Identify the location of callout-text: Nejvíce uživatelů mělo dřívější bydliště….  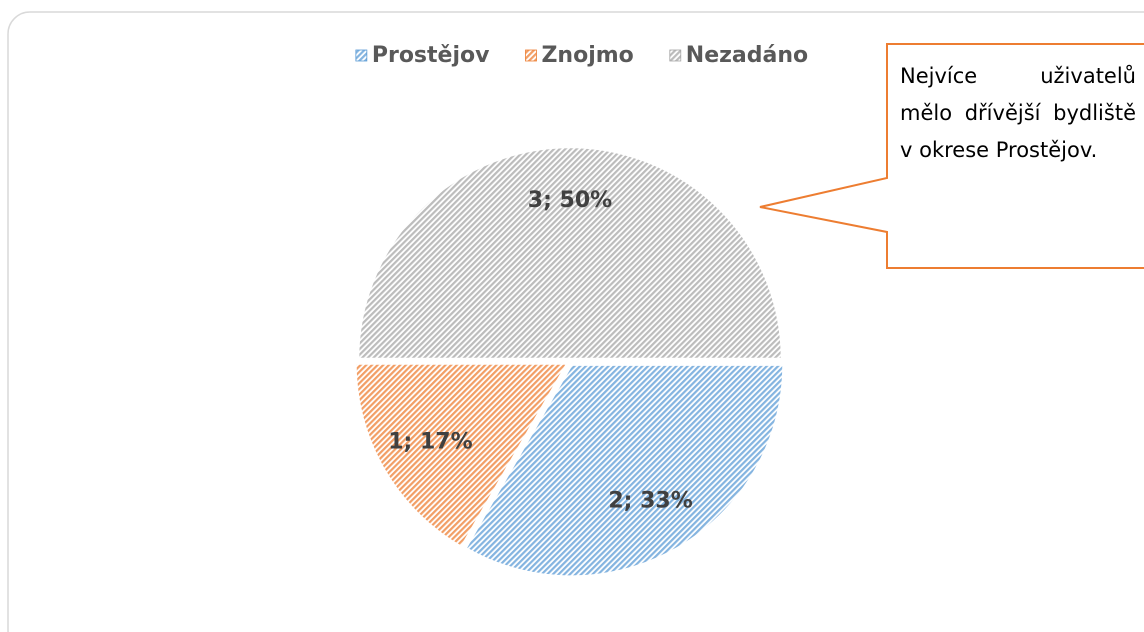
(1018, 113).